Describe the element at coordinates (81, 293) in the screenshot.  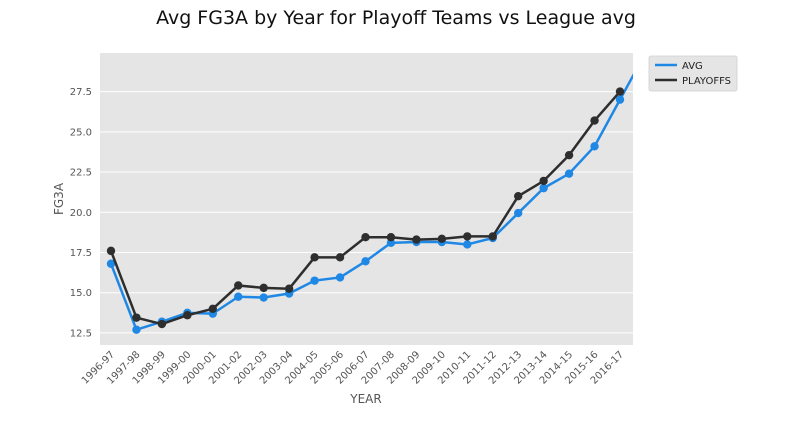
I see `y-tick-label: 15.0` at that location.